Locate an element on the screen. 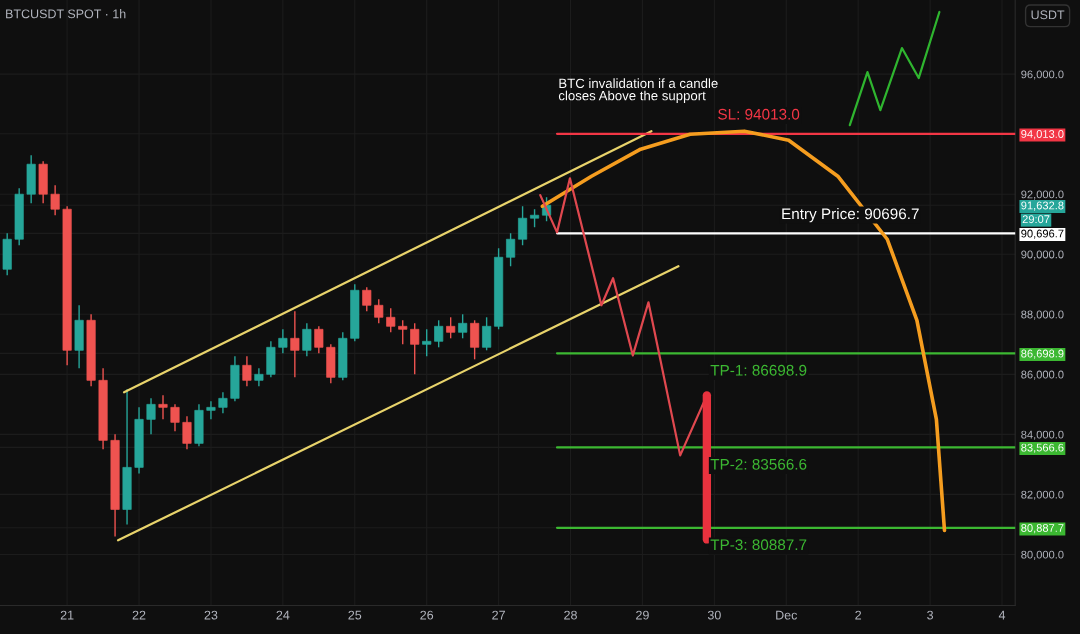  x-tick-label: 23 is located at coordinates (211, 615).